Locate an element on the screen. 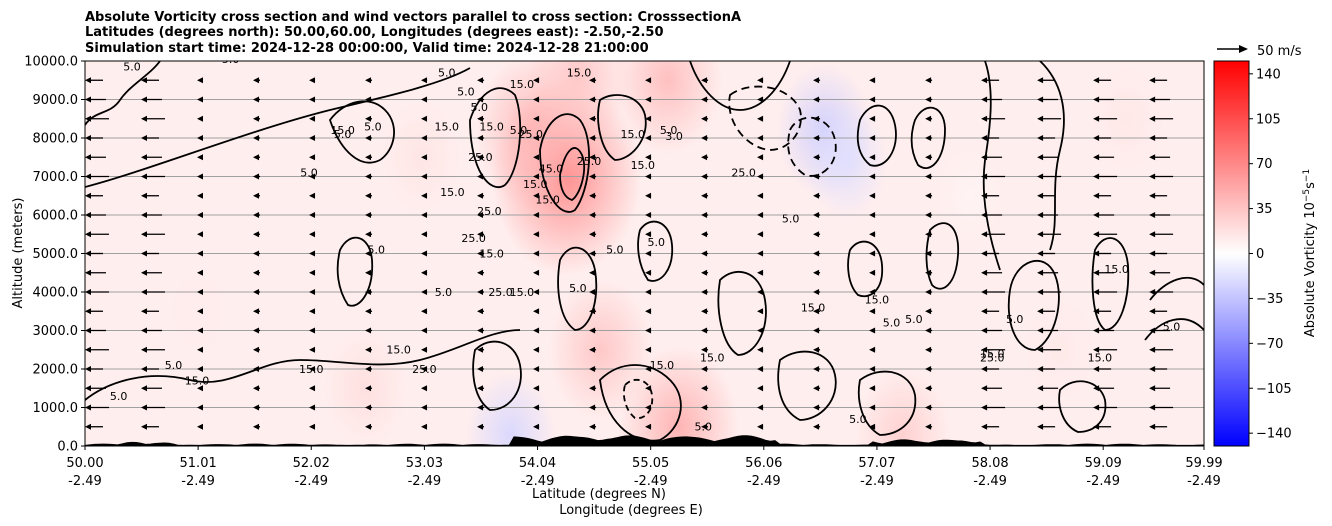 The image size is (1332, 526). quiver-key-arrowhead-icon is located at coordinates (1243, 49).